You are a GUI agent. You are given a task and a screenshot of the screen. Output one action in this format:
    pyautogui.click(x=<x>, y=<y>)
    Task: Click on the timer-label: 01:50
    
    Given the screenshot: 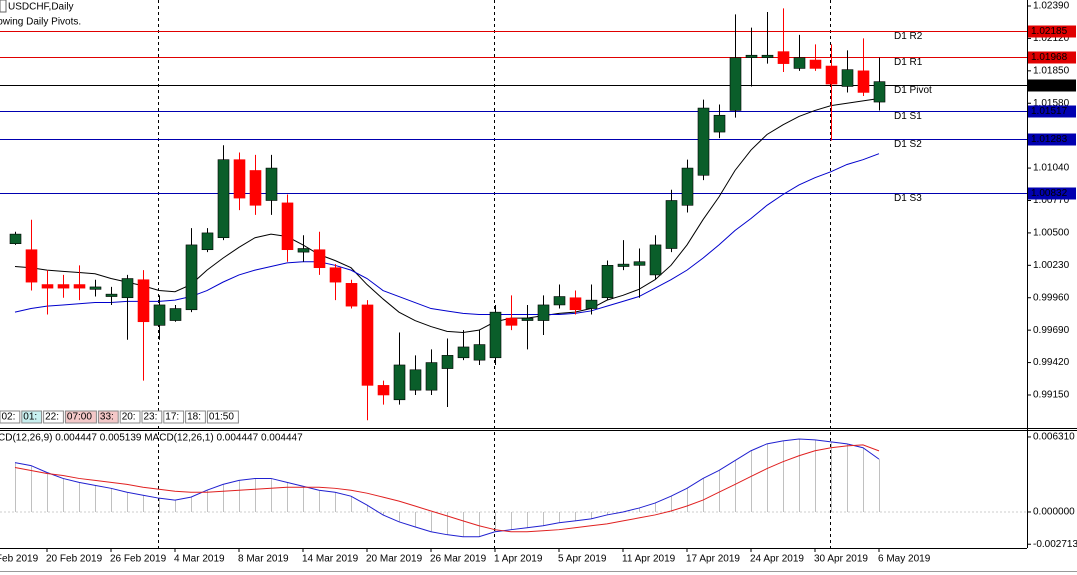 What is the action you would take?
    pyautogui.click(x=221, y=417)
    